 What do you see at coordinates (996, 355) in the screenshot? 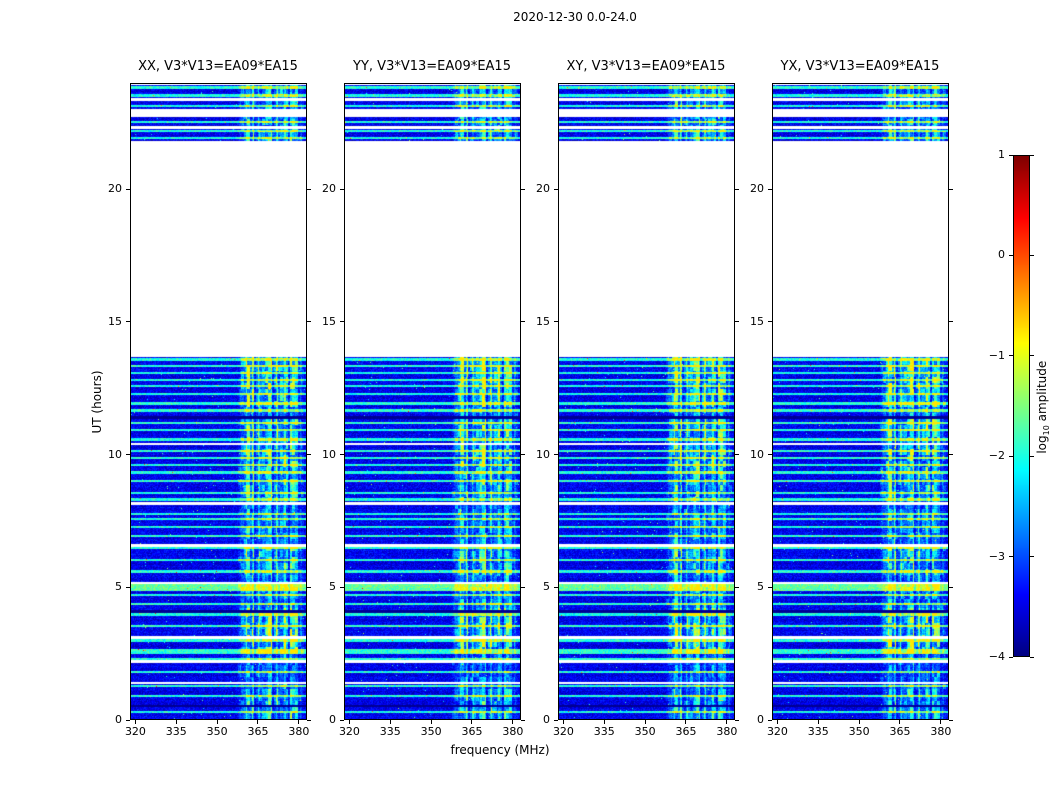
I see `colorbar-tick-label: −1` at bounding box center [996, 355].